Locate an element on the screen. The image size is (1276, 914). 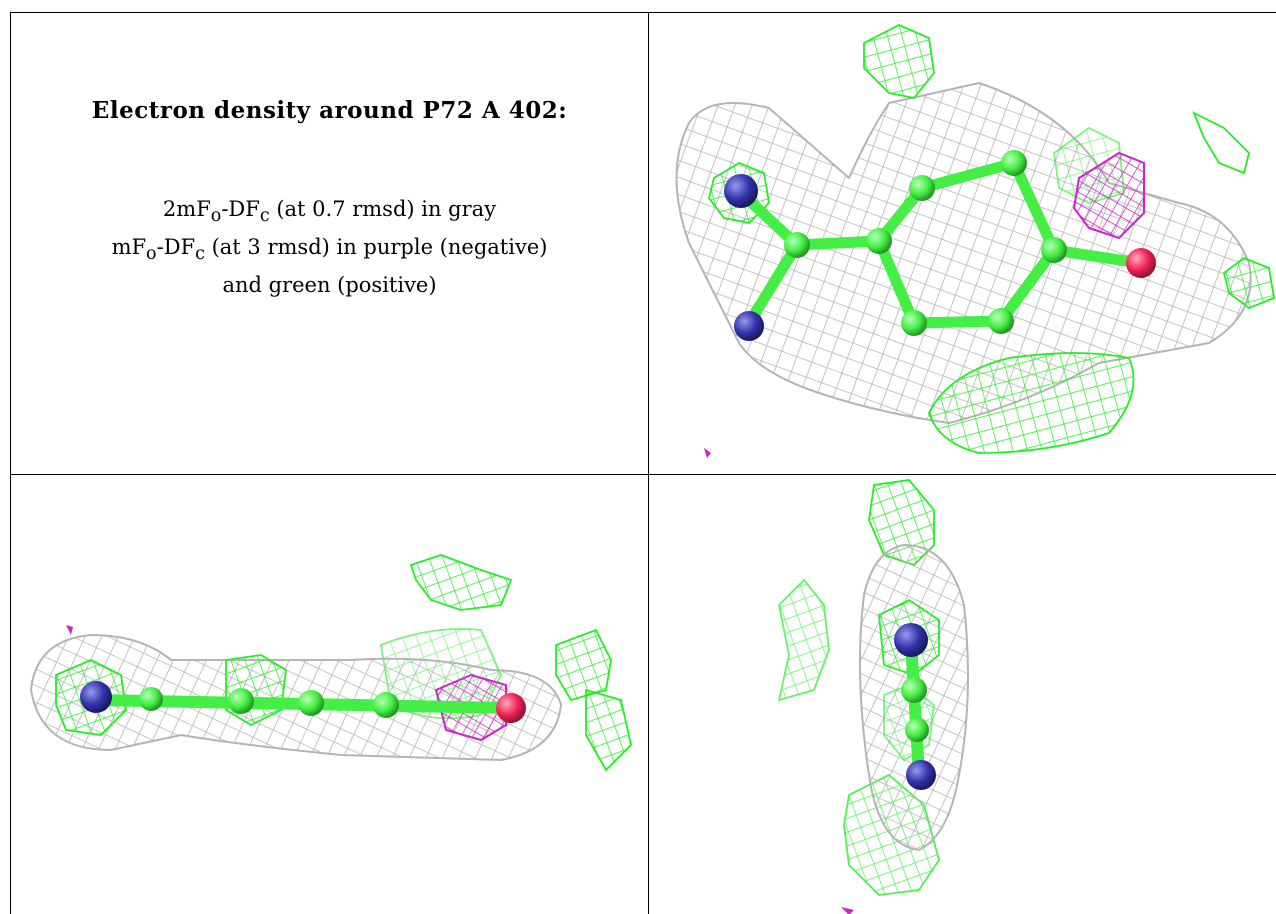
panel-horizontal-view is located at coordinates (330, 663).